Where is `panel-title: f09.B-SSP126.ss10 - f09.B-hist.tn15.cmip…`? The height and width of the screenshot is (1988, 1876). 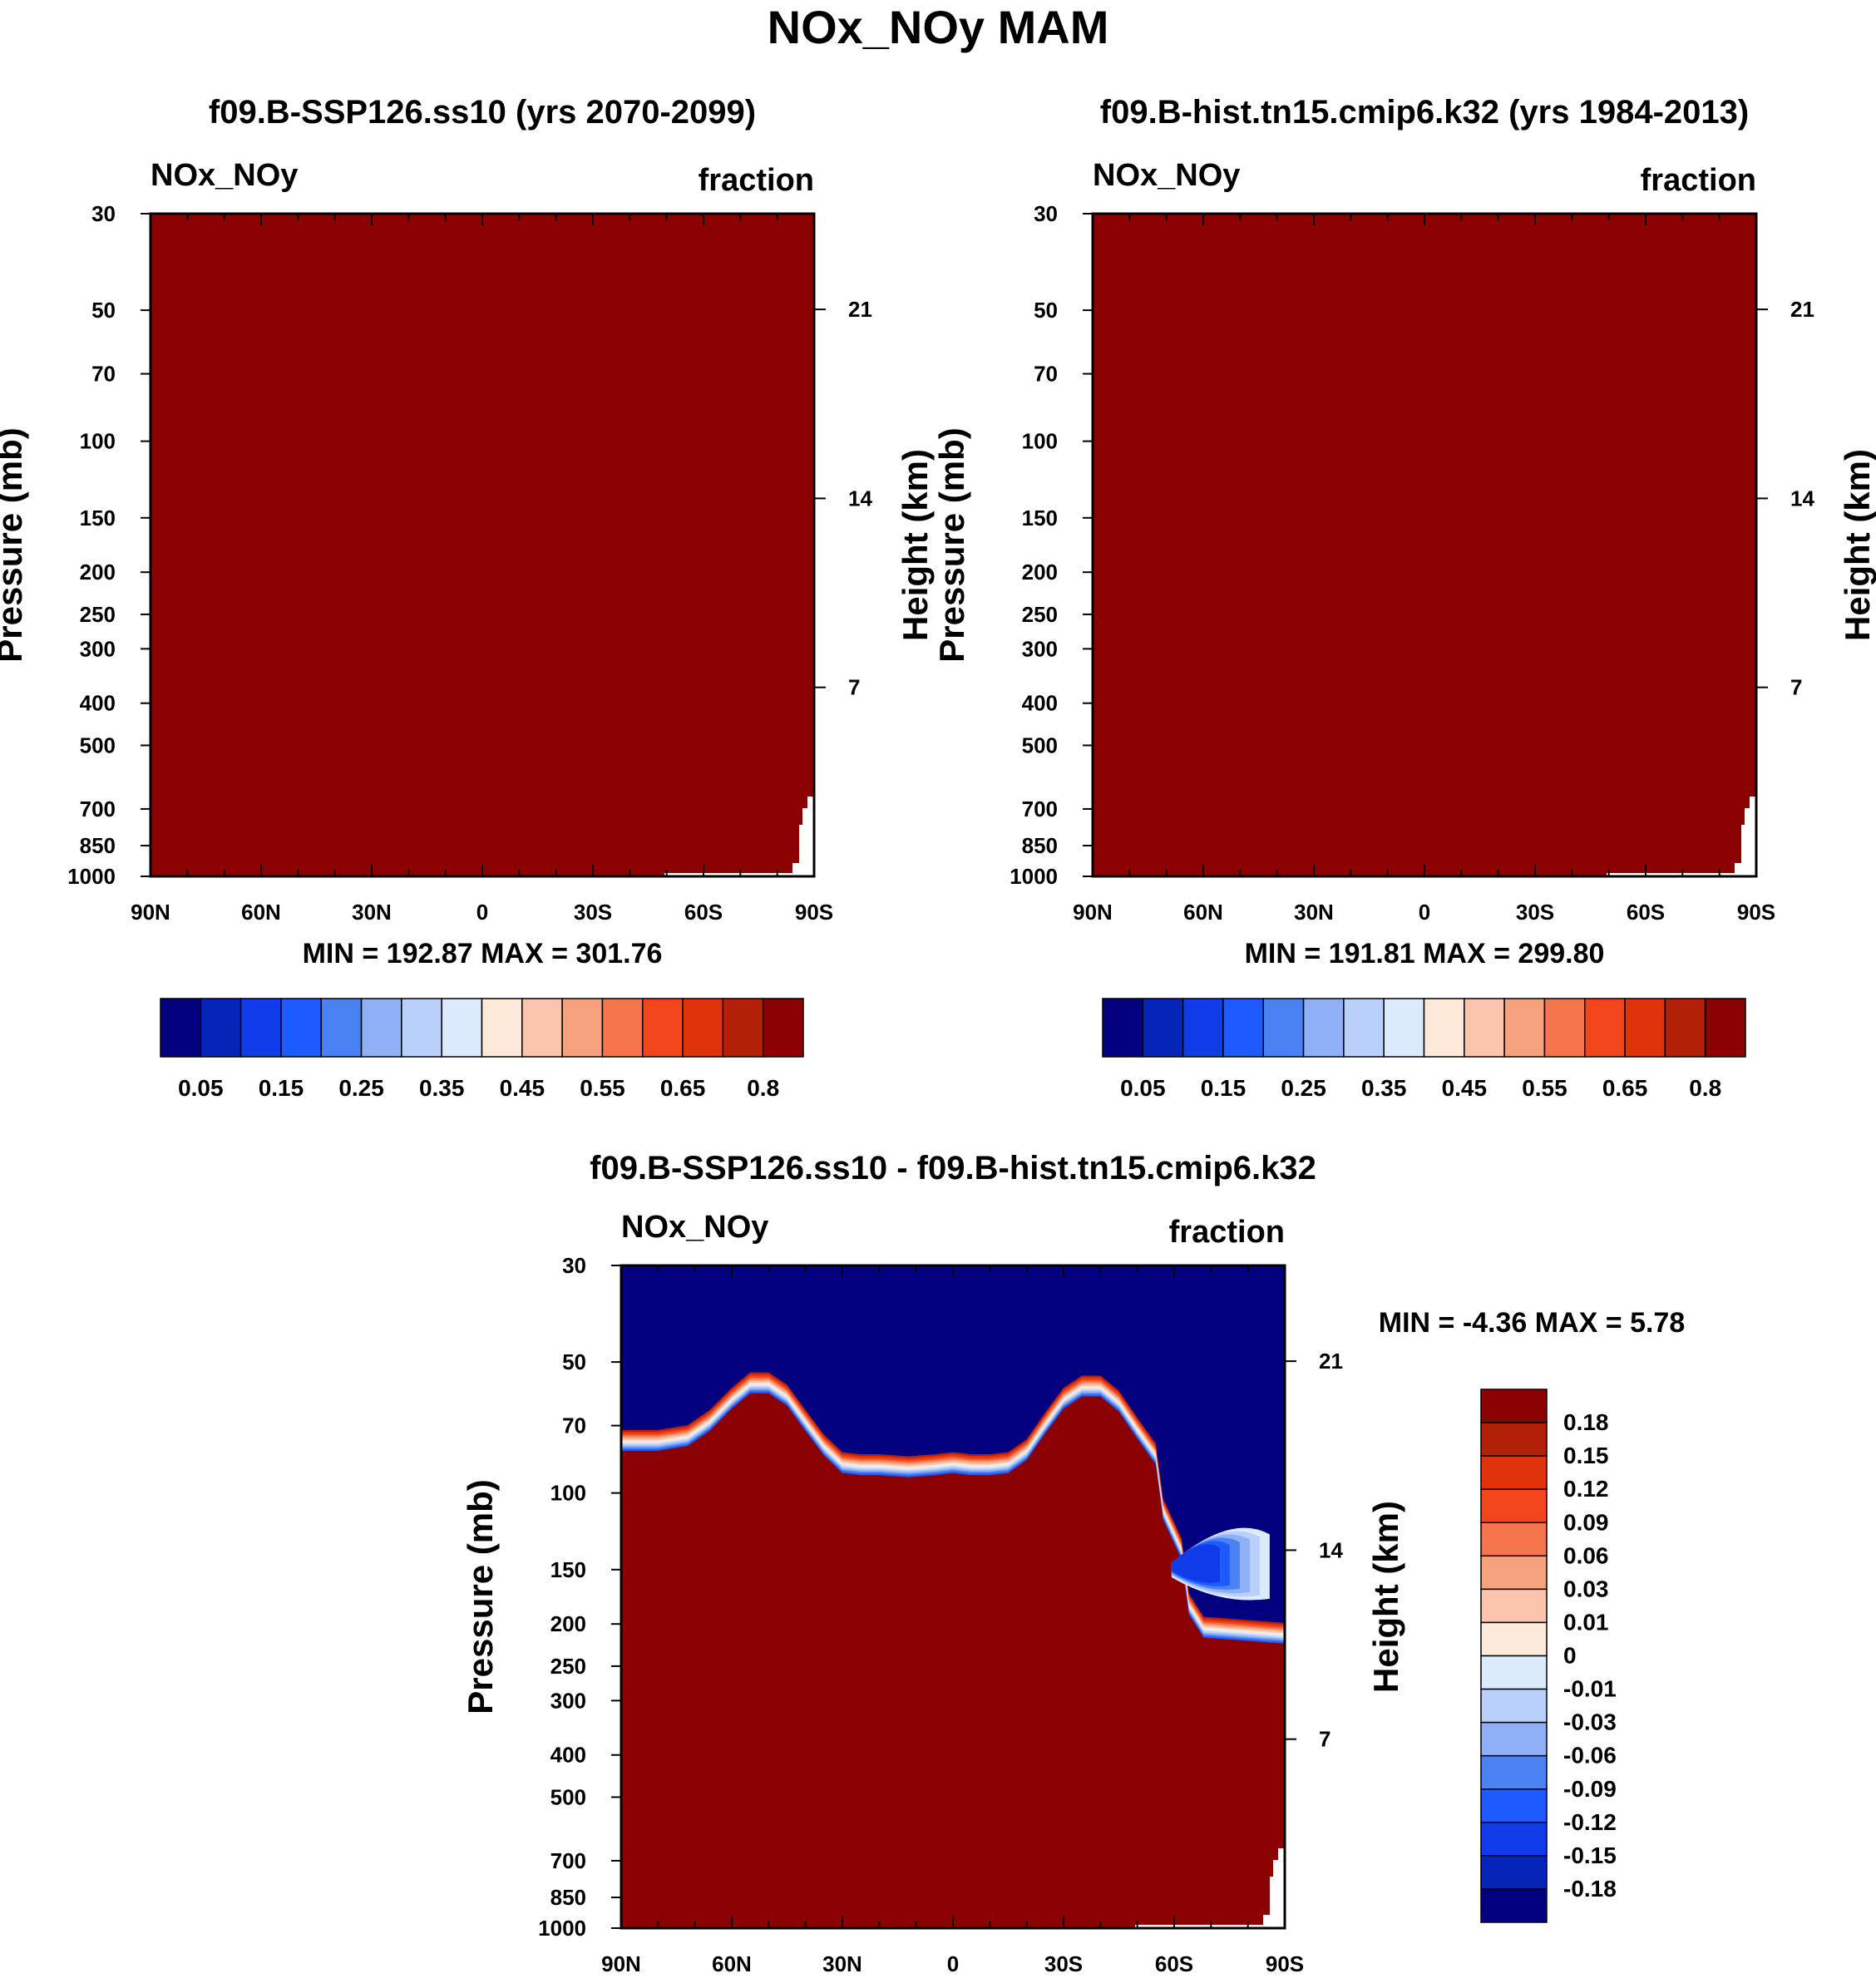 panel-title: f09.B-SSP126.ss10 - f09.B-hist.tn15.cmip… is located at coordinates (953, 1168).